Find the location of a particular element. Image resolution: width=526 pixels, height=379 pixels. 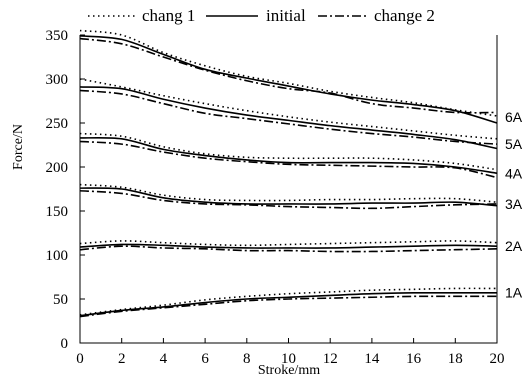

y-tick-label: 100 is located at coordinates (57, 256).